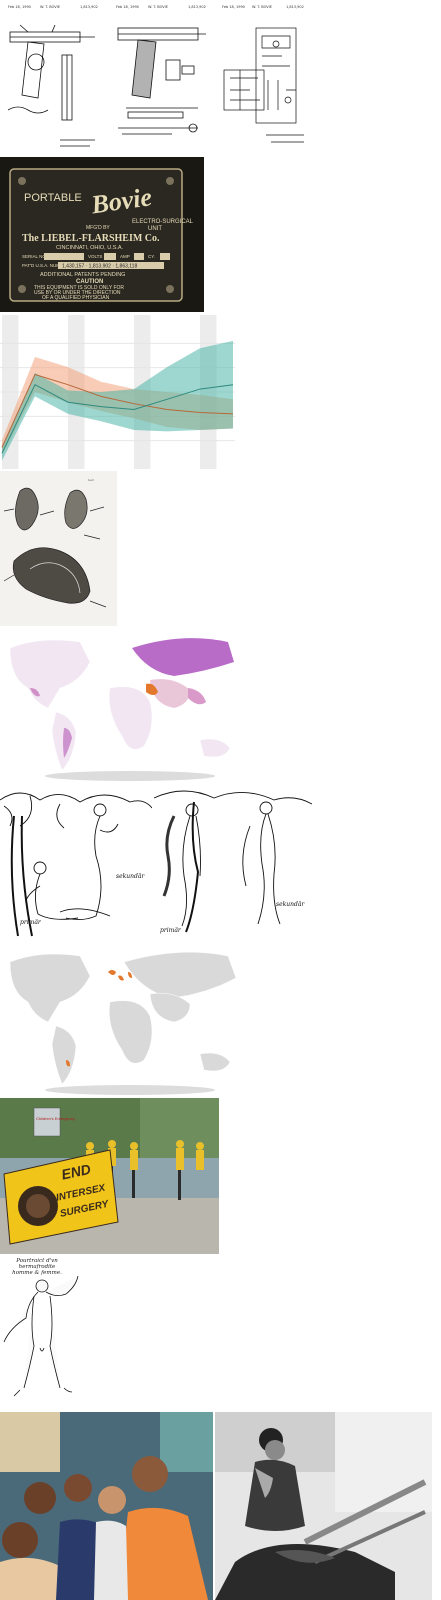  What do you see at coordinates (90, 248) in the screenshot?
I see `plate-city: CINCINNATI, OHIO, U.S.A.` at bounding box center [90, 248].